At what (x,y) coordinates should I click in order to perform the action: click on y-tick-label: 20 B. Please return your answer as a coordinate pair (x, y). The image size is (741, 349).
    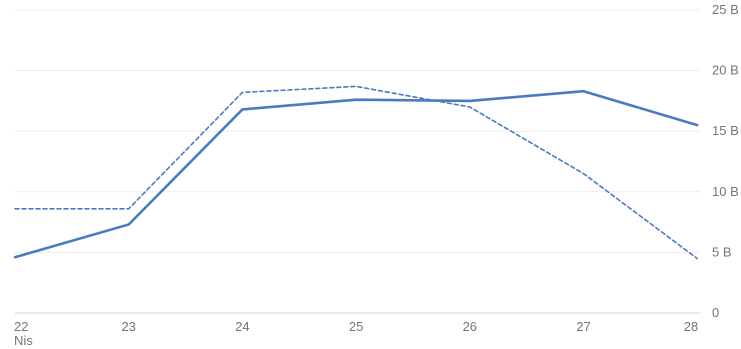
    Looking at the image, I should click on (725, 70).